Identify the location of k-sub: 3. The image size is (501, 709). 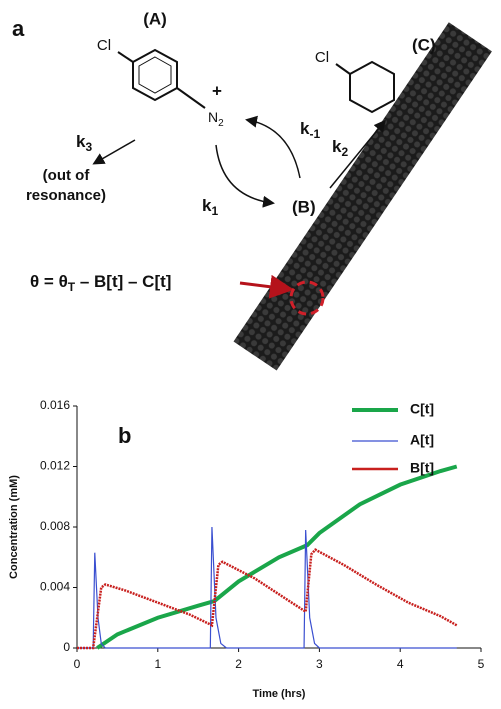
(88, 147).